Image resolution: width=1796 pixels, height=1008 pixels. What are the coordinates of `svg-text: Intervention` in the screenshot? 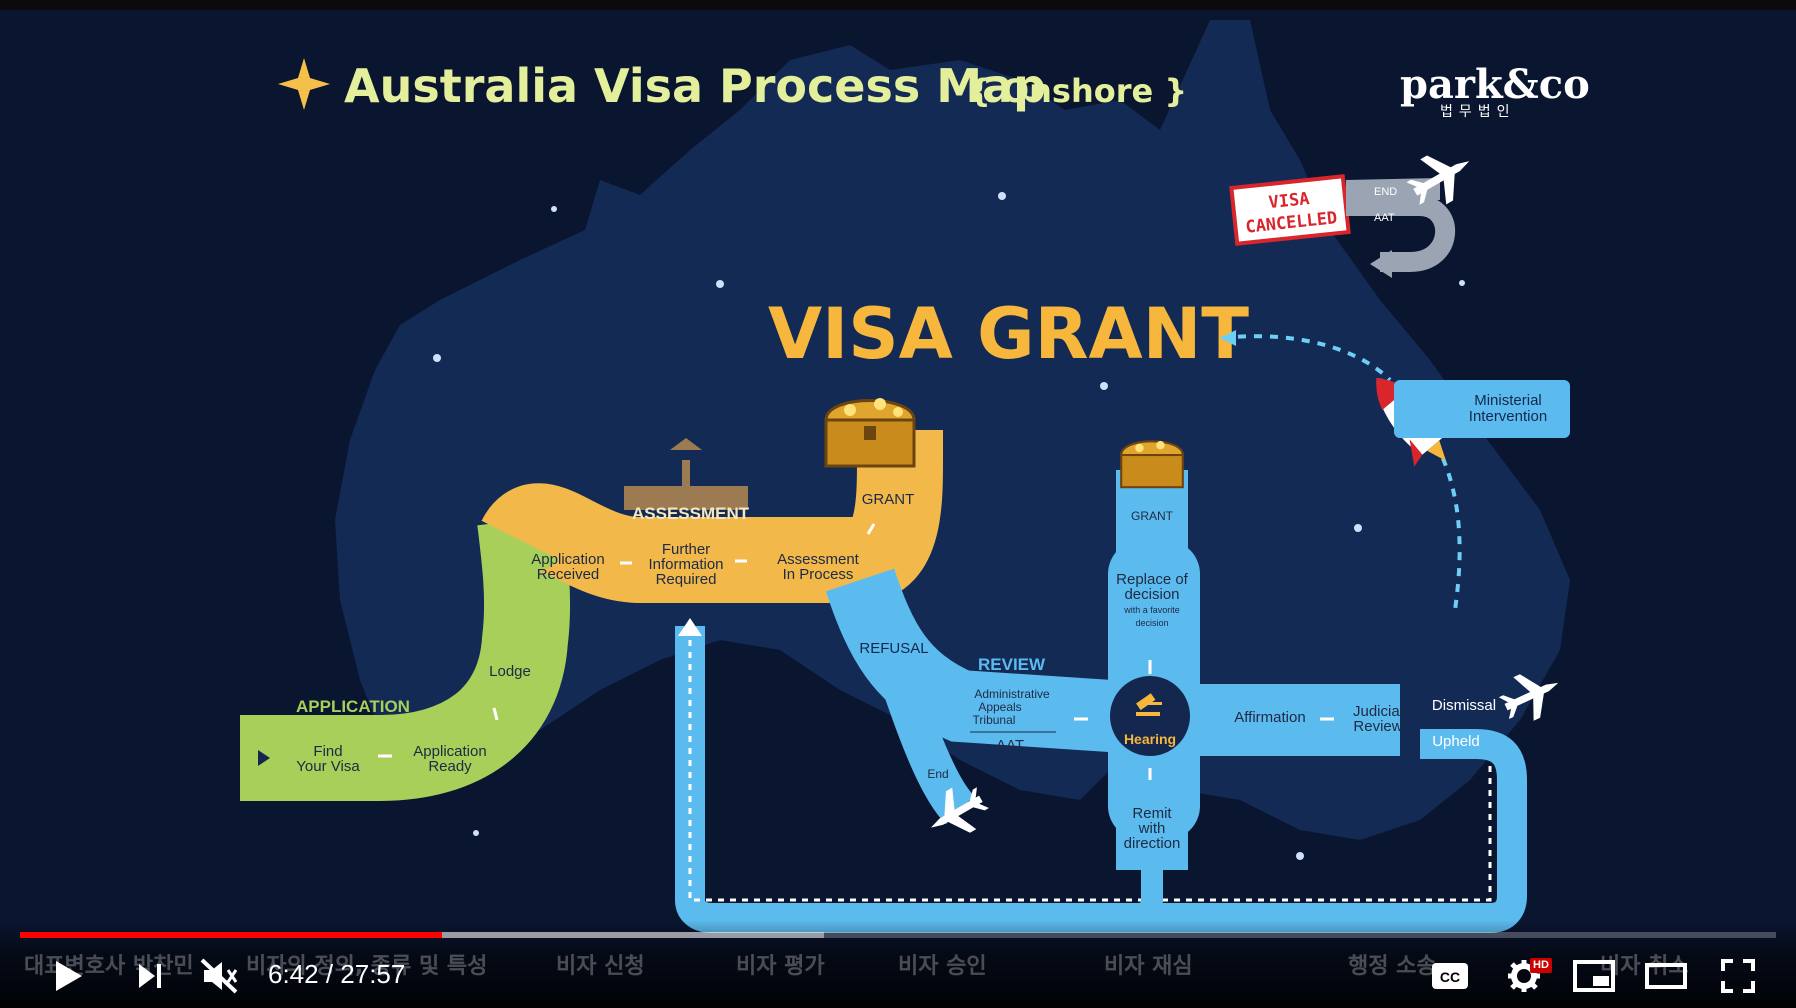 It's located at (1508, 416).